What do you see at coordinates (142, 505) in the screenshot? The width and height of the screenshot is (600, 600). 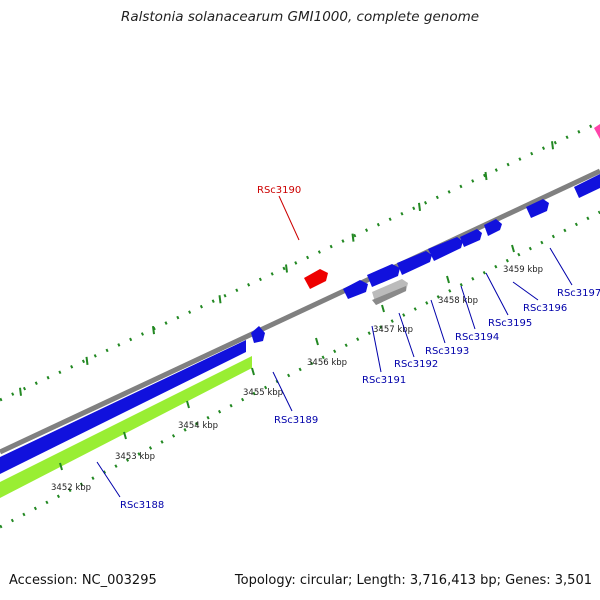 I see `gene-label-rsc3188: RSc3188` at bounding box center [142, 505].